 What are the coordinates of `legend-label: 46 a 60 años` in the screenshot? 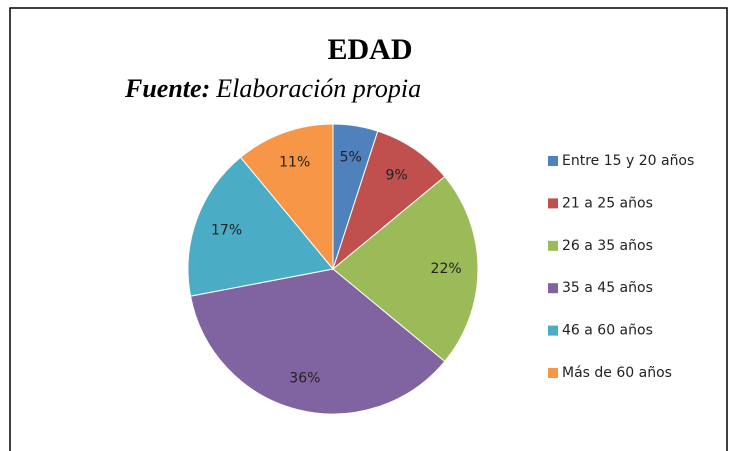 It's located at (607, 331).